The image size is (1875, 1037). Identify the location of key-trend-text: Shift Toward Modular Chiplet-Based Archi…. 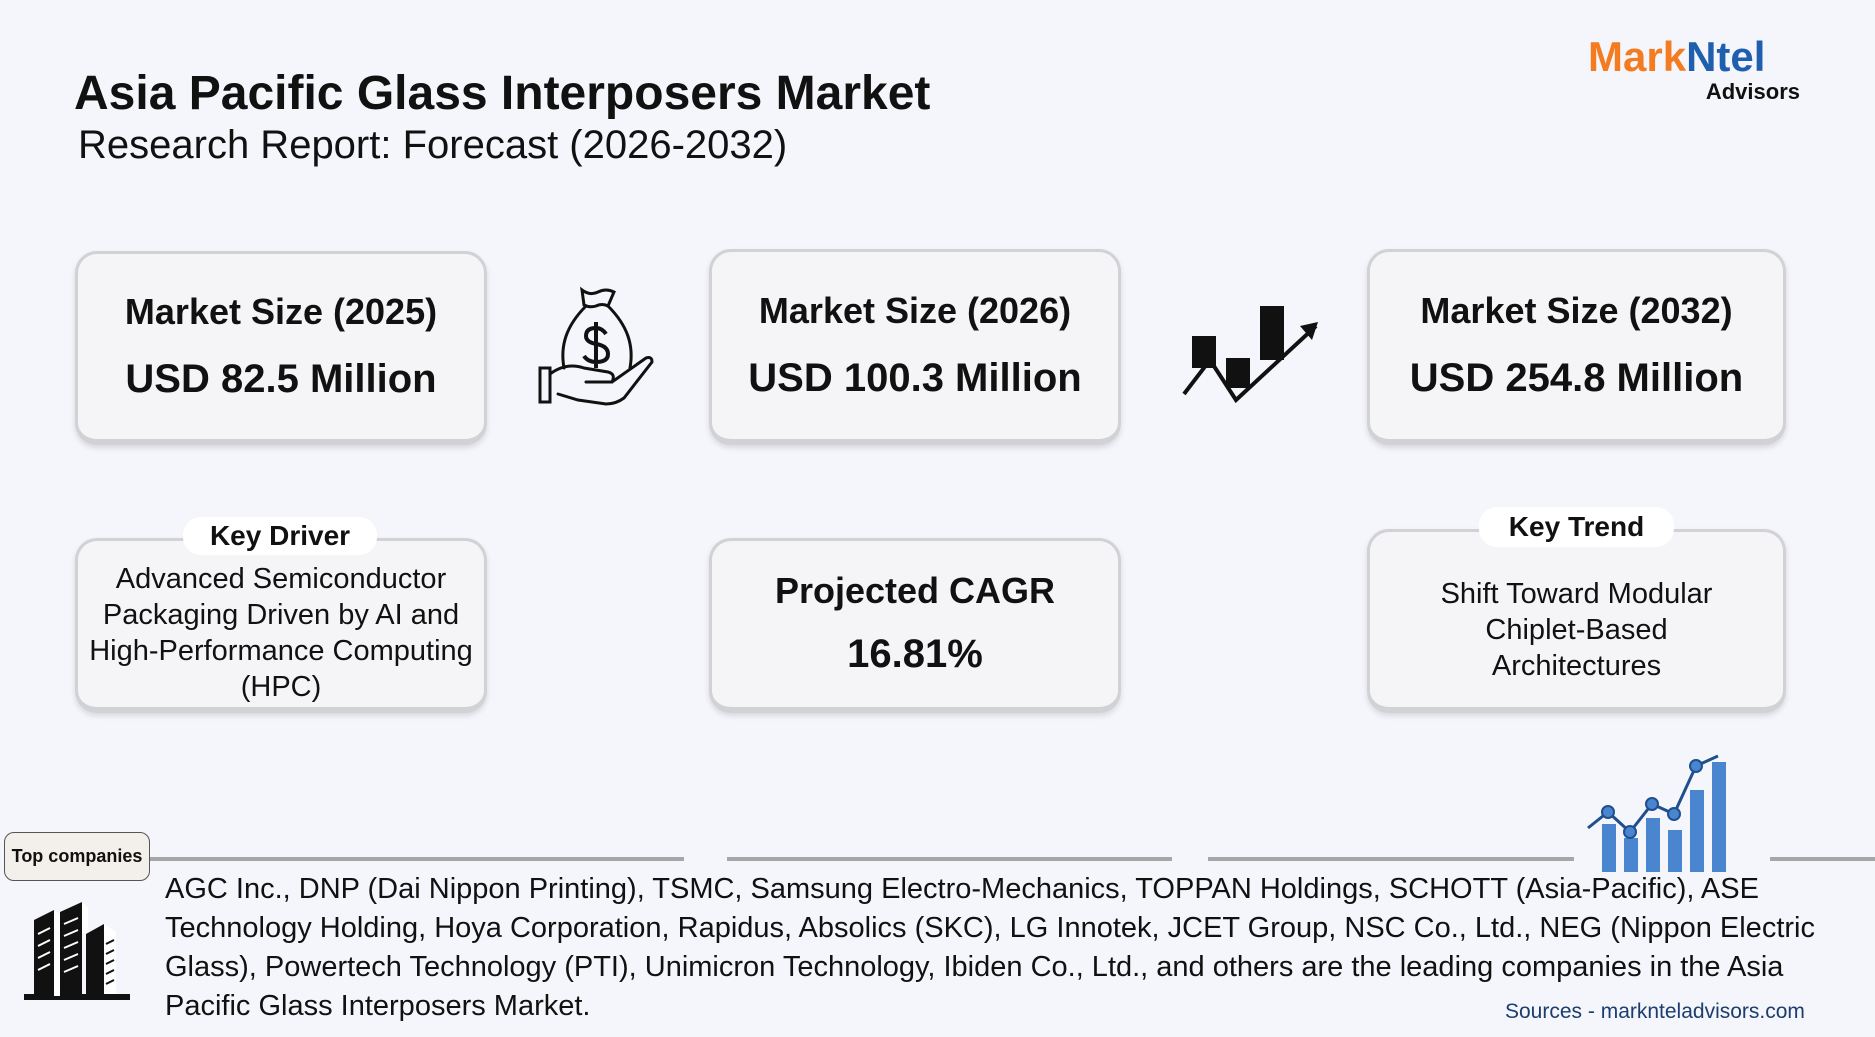
(1576, 629).